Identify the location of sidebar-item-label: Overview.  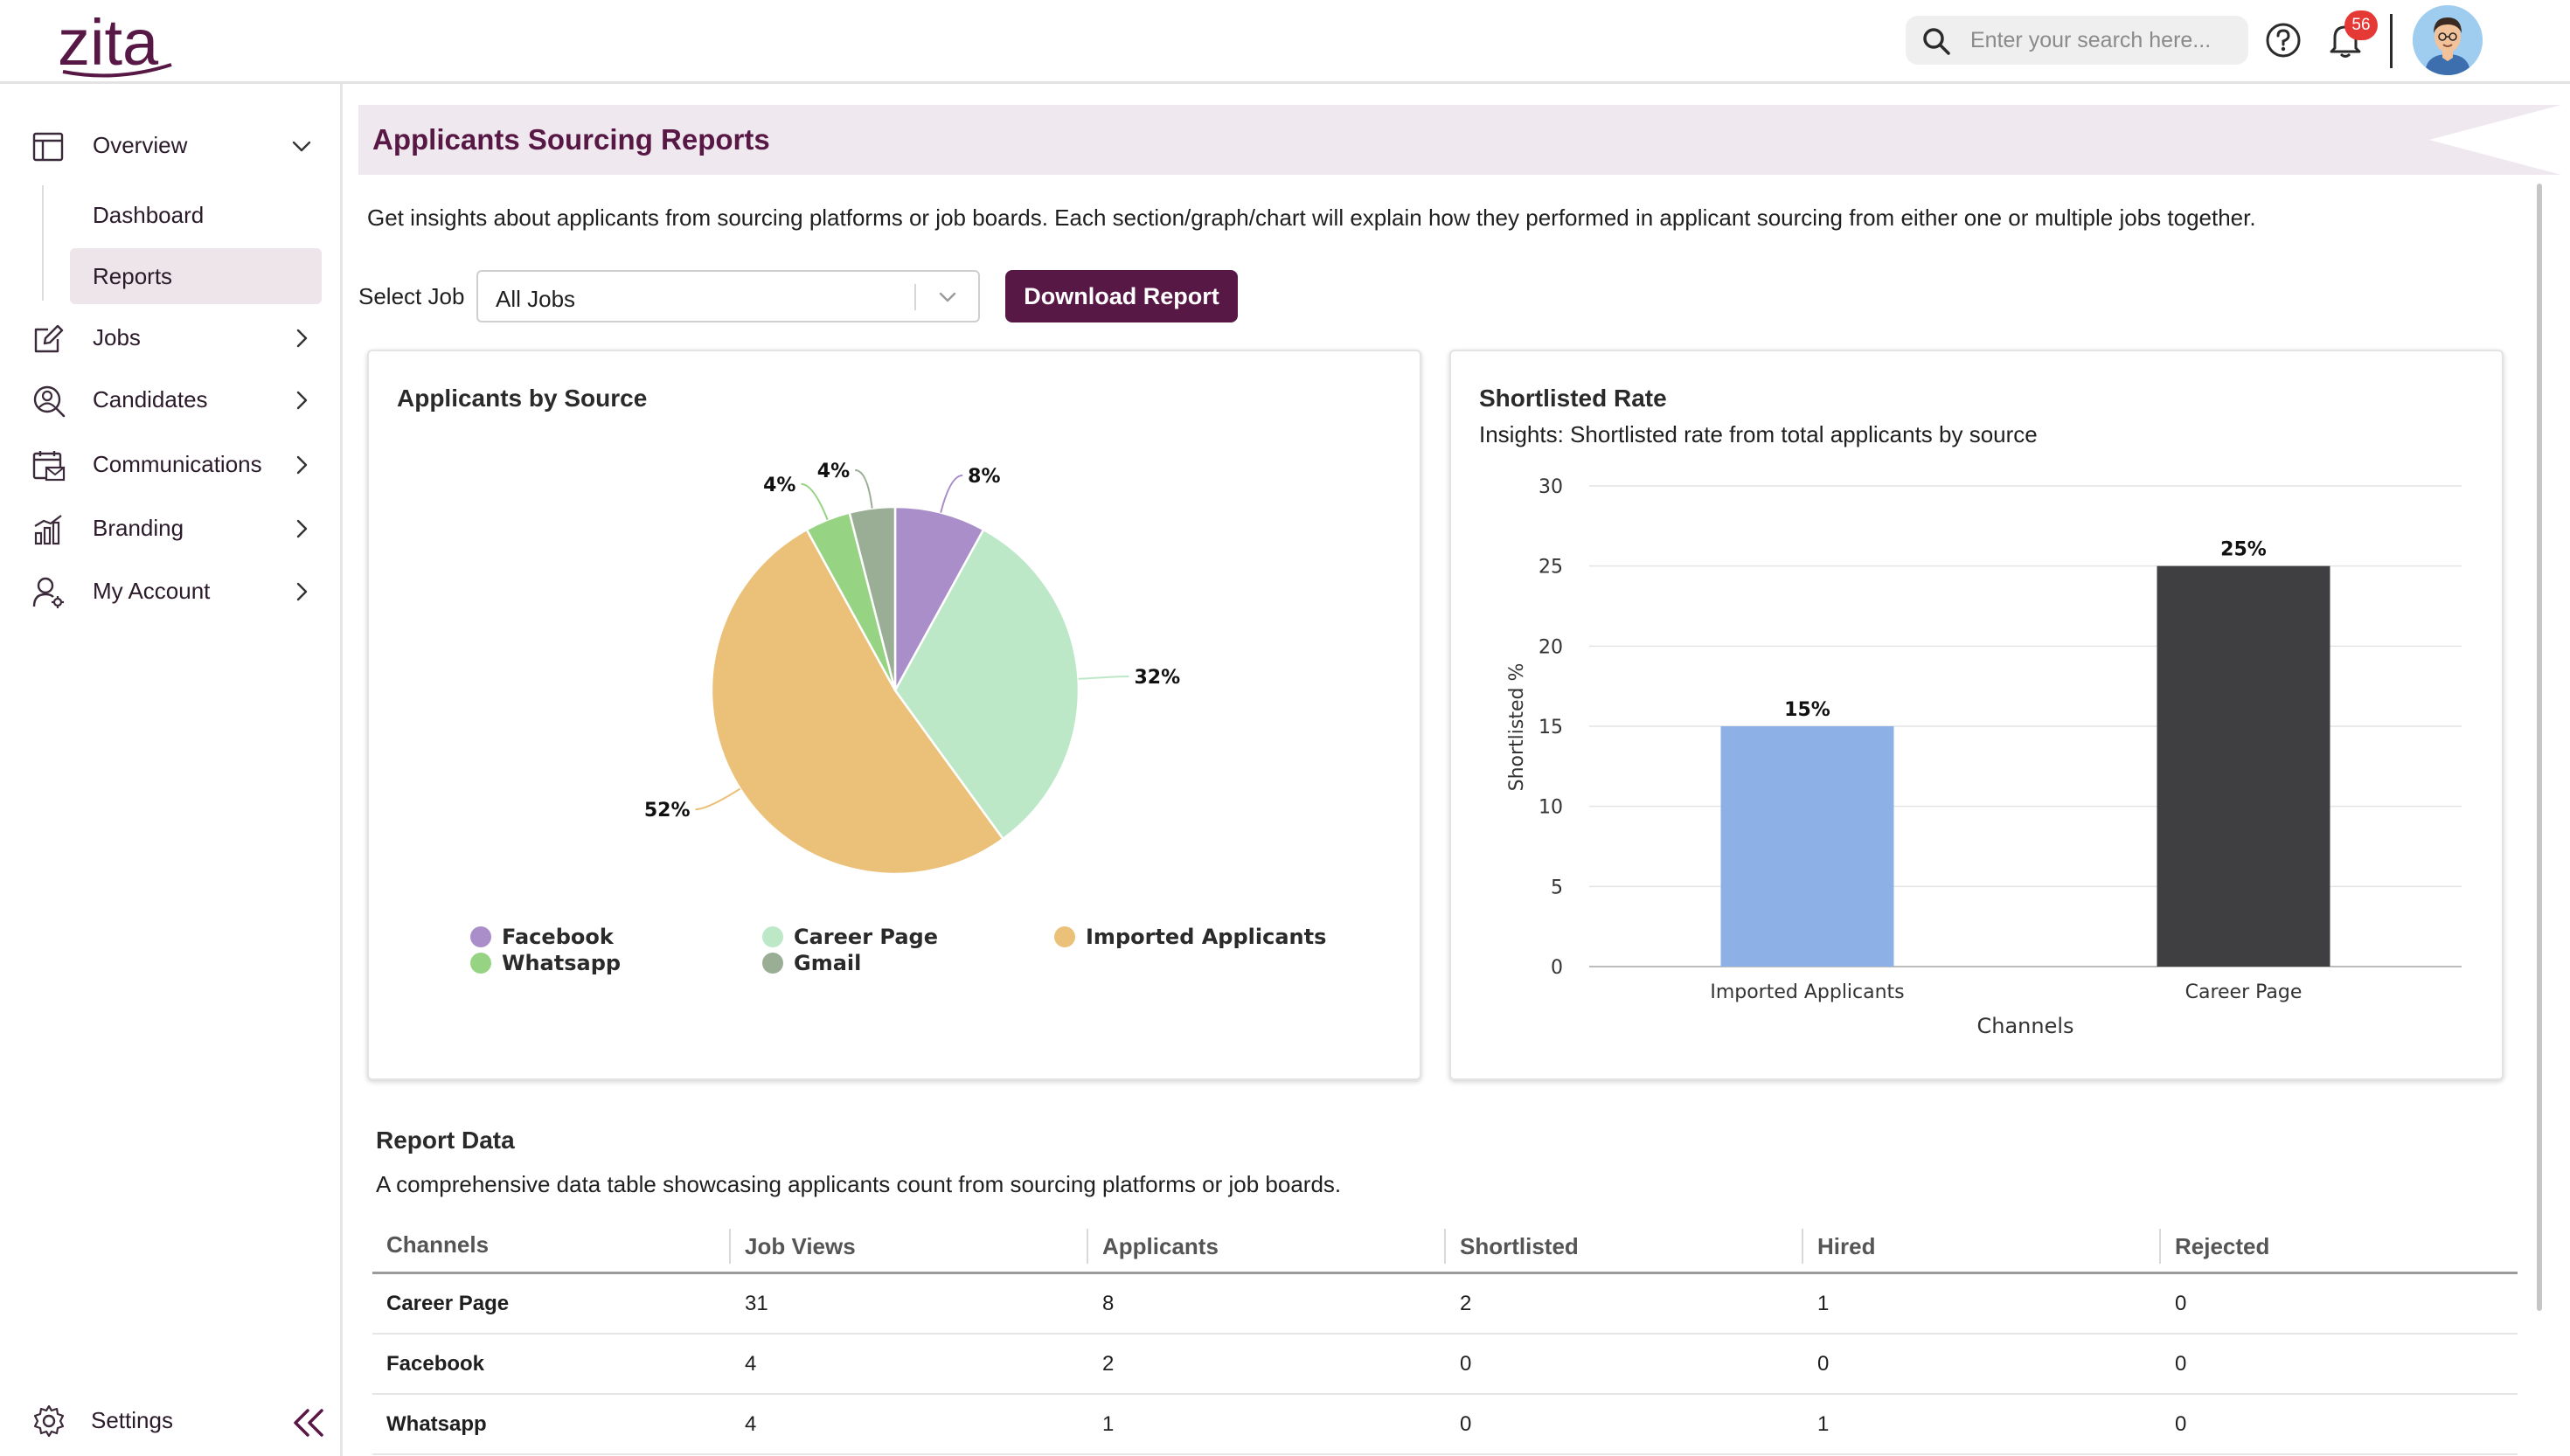
(140, 145).